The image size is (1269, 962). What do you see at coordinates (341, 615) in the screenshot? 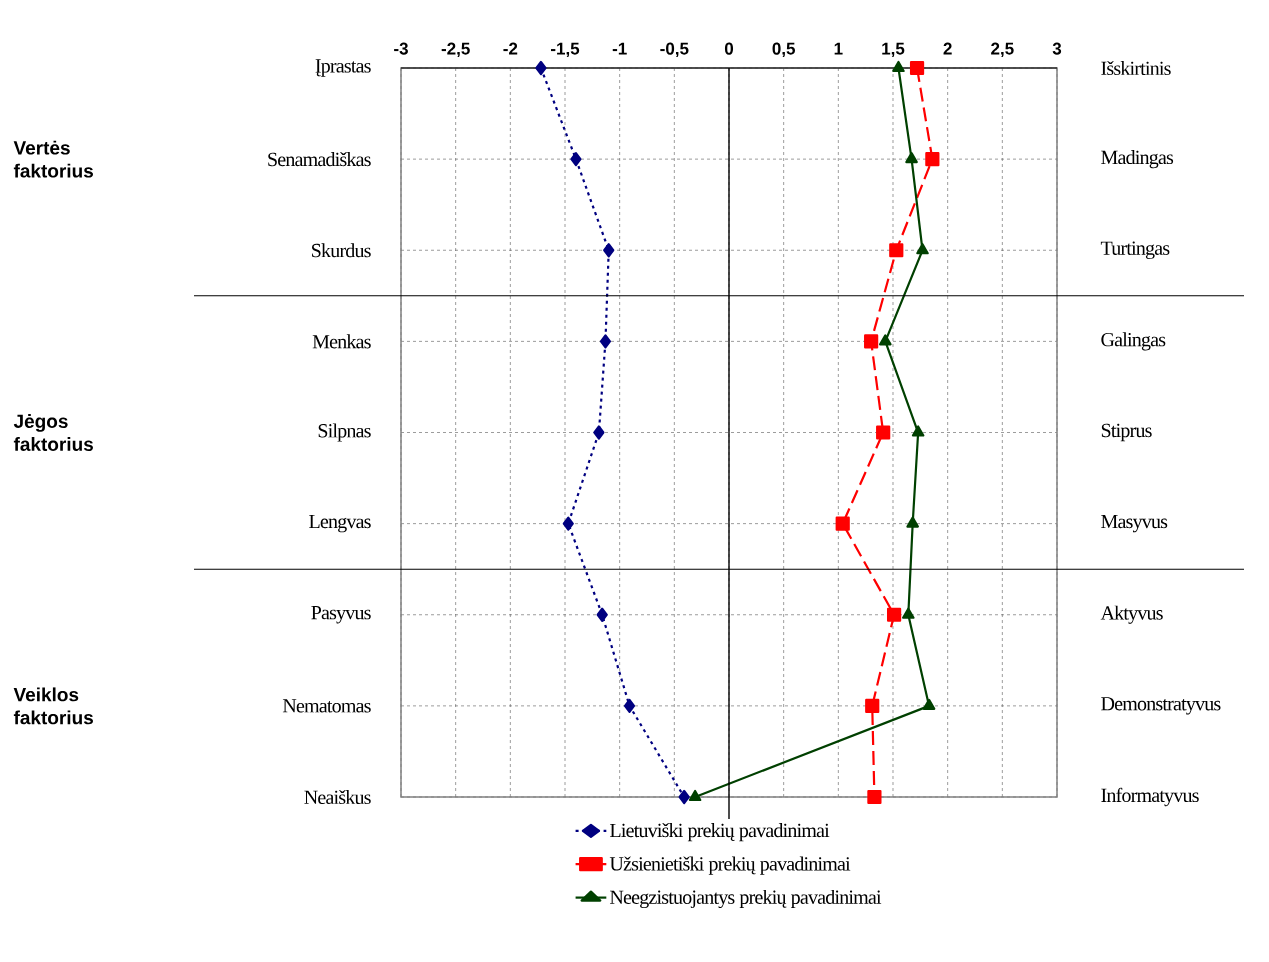
I see `y-tick-label: Pasyvus` at bounding box center [341, 615].